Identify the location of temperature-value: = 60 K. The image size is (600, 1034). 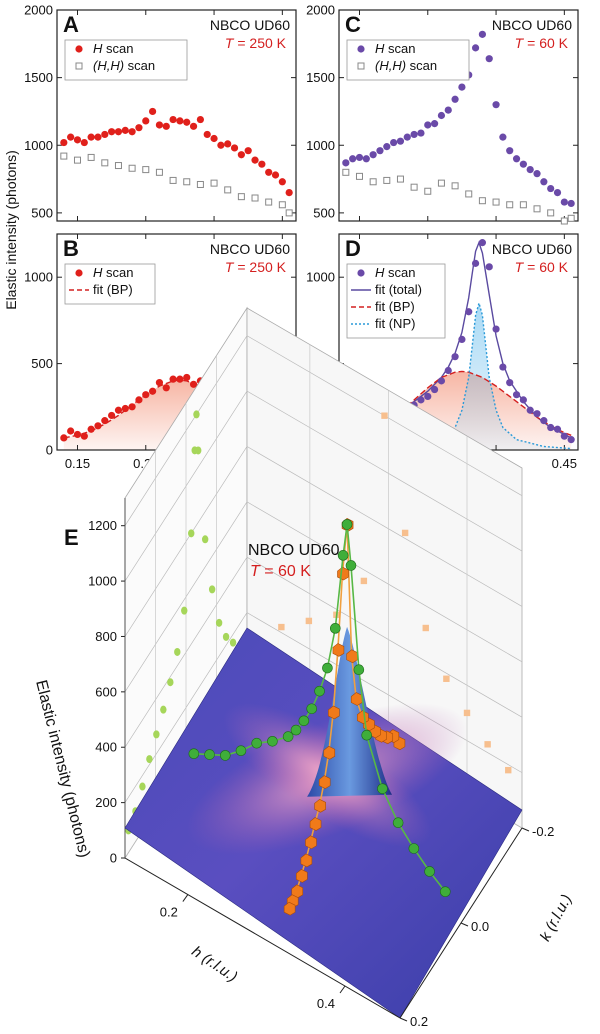
(545, 267).